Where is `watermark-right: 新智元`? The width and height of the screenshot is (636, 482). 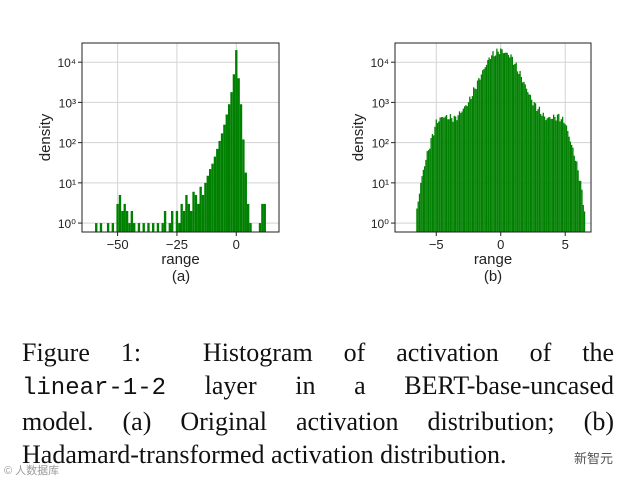
watermark-right: 新智元 is located at coordinates (594, 457).